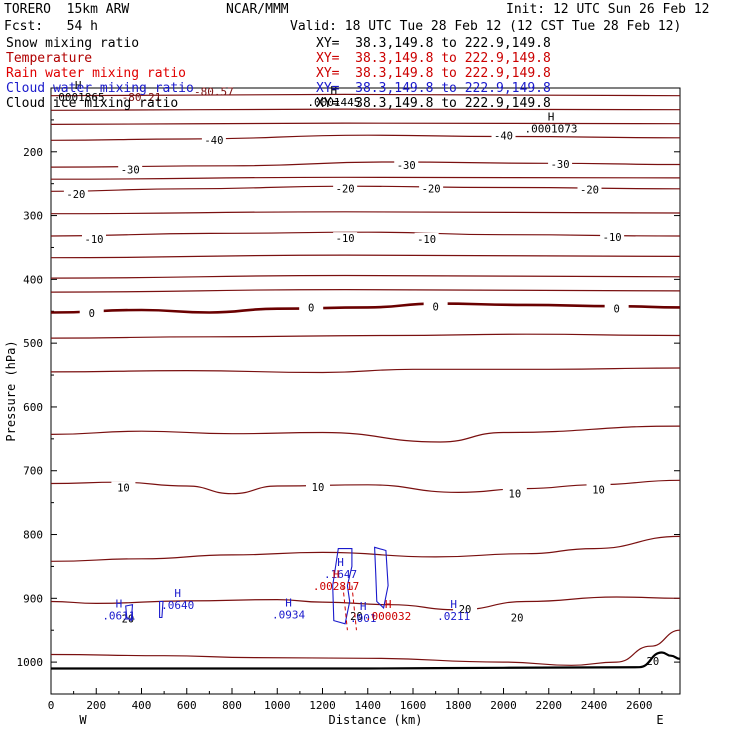  Describe the element at coordinates (96, 73) in the screenshot. I see `legend-rain: Rain water mixing ratio` at that location.